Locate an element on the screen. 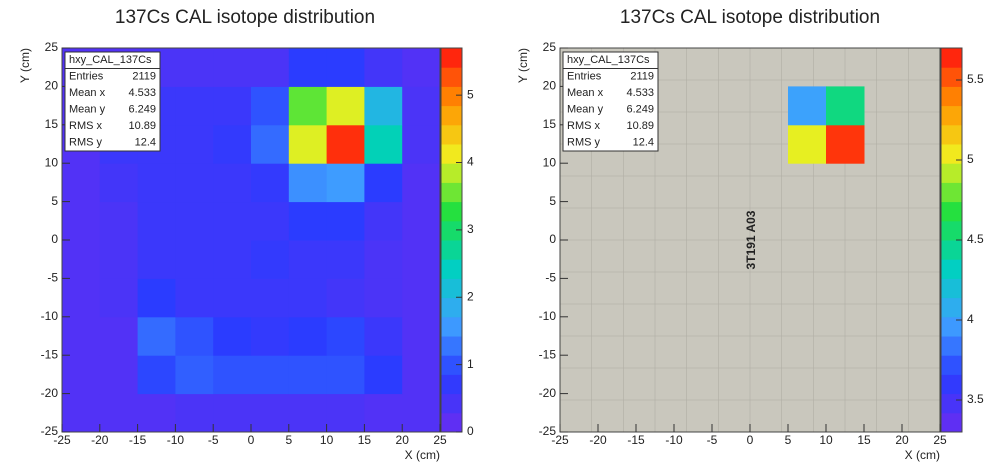 The width and height of the screenshot is (999, 468). z-tick-label: 5.5 is located at coordinates (975, 79).